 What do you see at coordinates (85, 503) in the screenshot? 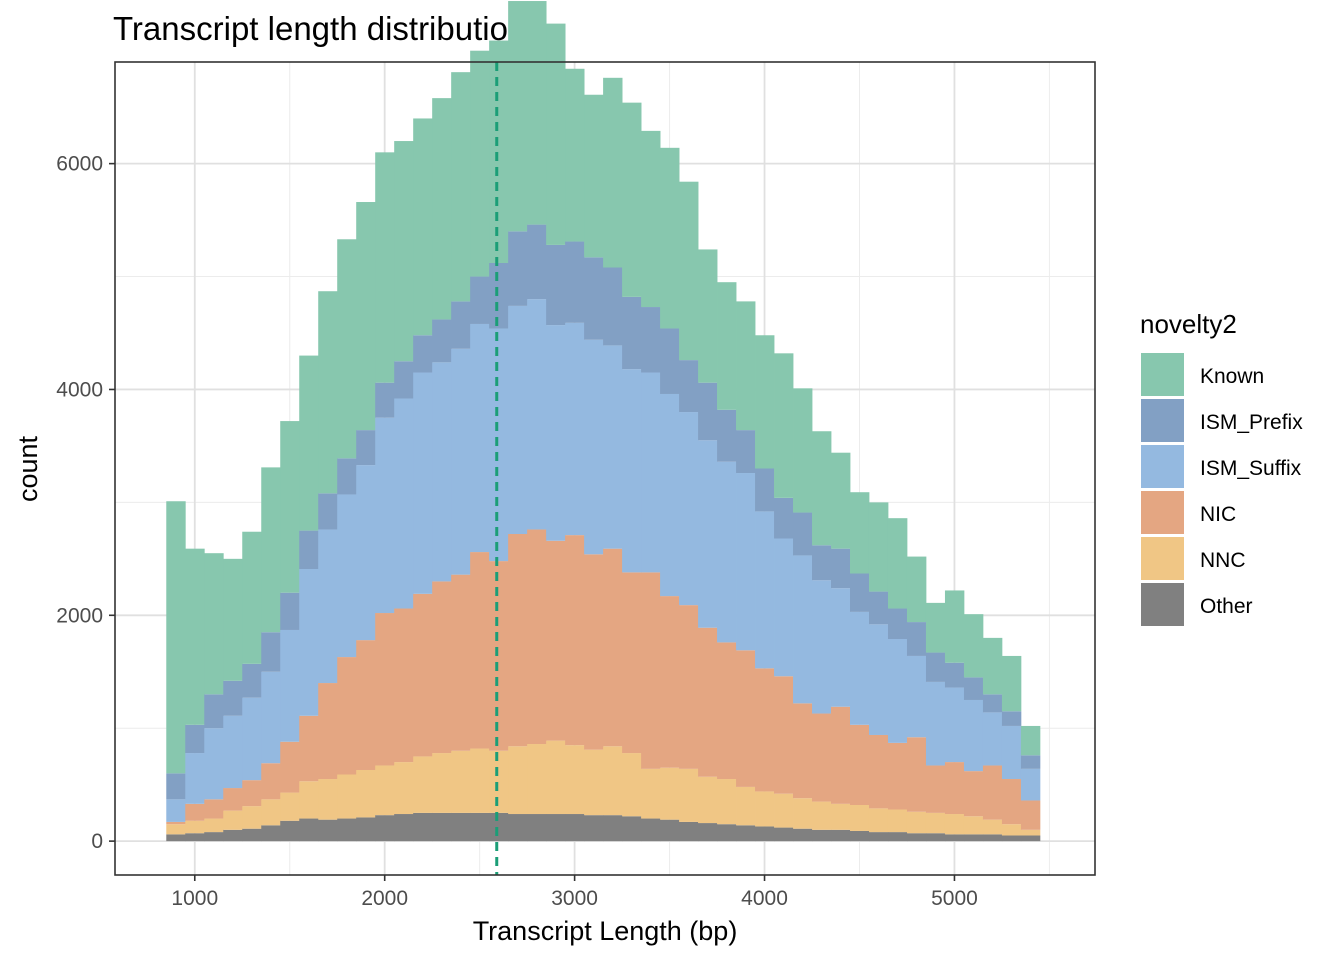
I see `y-axis: 0 2000 4000 6000` at bounding box center [85, 503].